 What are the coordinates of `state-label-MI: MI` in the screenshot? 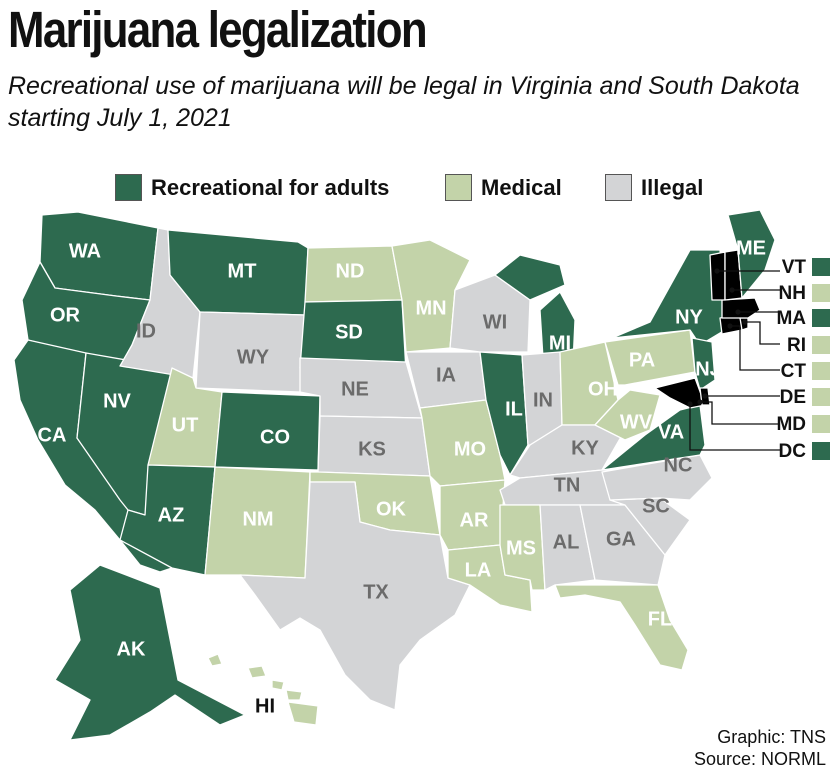 It's located at (560, 343).